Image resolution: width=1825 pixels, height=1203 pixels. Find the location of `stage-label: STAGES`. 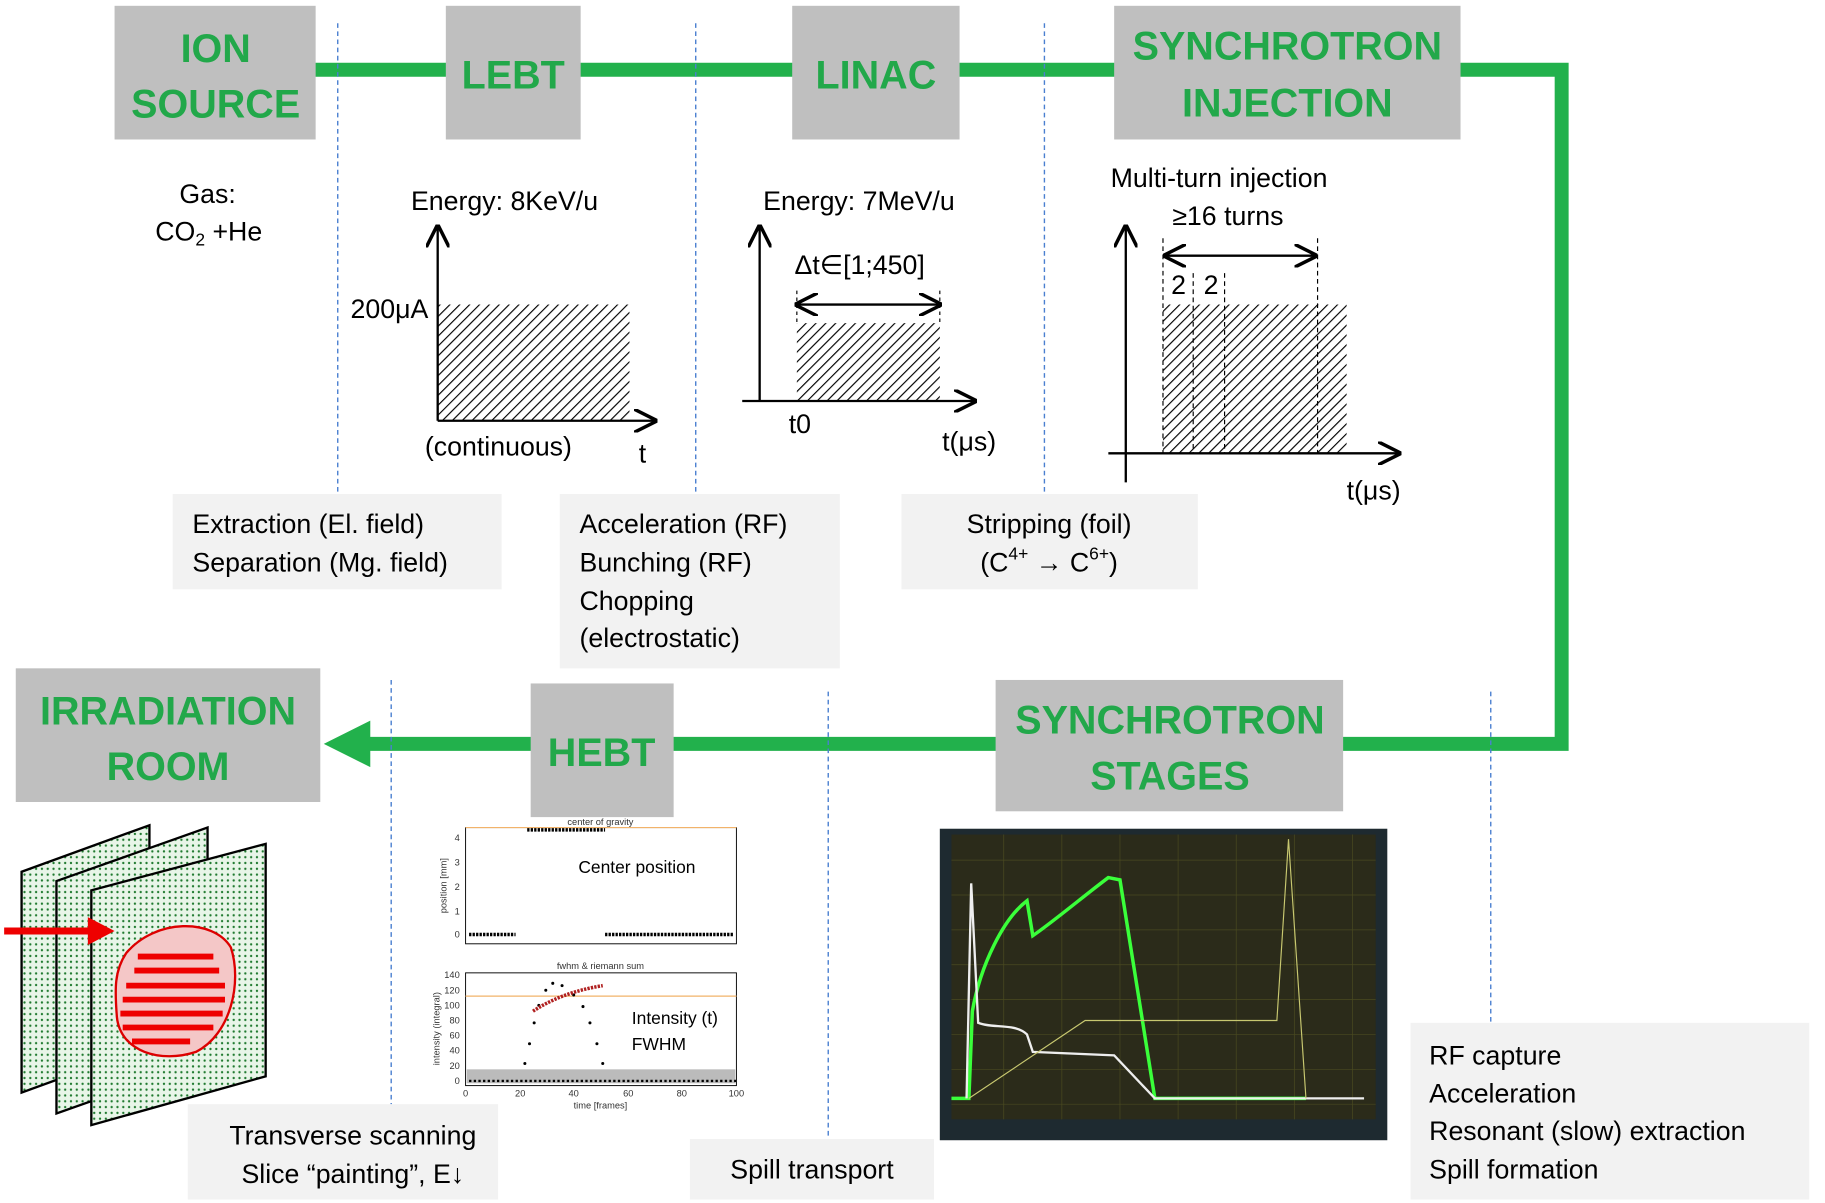

stage-label: STAGES is located at coordinates (1169, 776).